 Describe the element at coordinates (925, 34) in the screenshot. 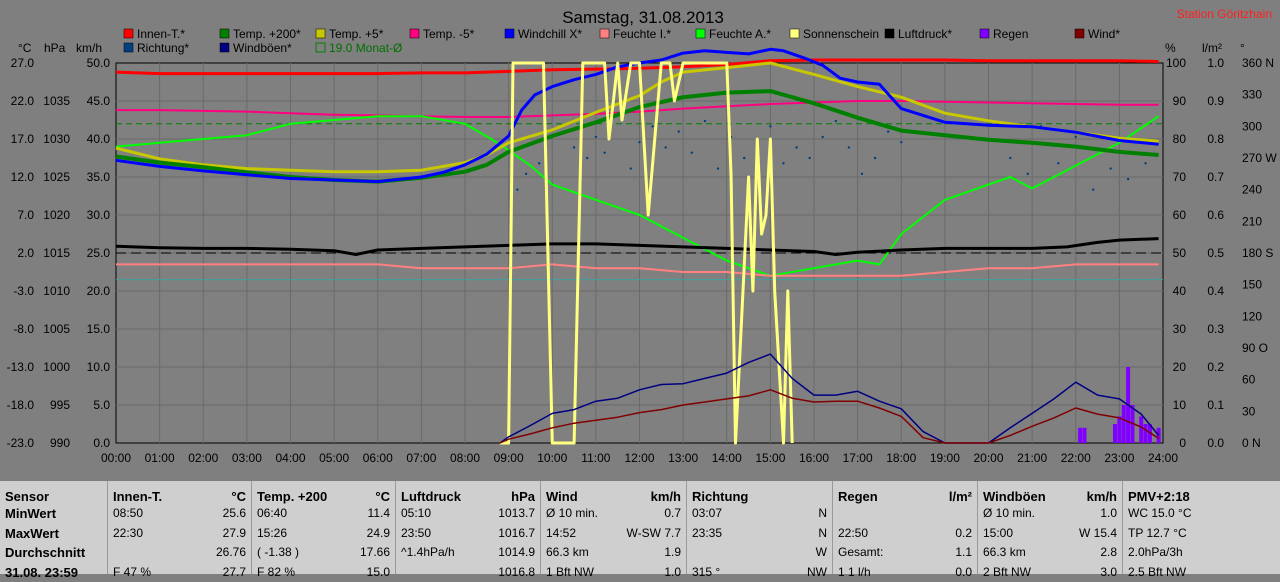

I see `legend-label: Luftdruck*` at that location.